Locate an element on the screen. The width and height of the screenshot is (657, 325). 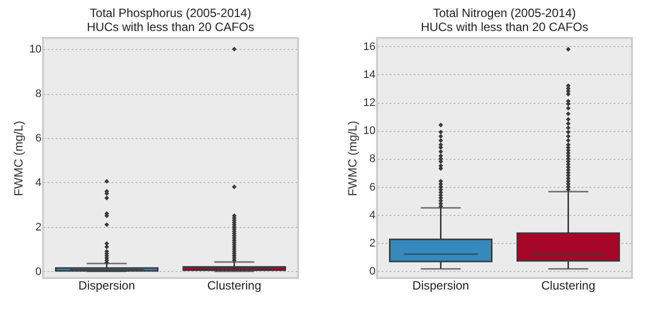
chart-title: Total Phosphorus (2005-2014) HUCs with less than 20 CAFOs is located at coordinates (170, 20).